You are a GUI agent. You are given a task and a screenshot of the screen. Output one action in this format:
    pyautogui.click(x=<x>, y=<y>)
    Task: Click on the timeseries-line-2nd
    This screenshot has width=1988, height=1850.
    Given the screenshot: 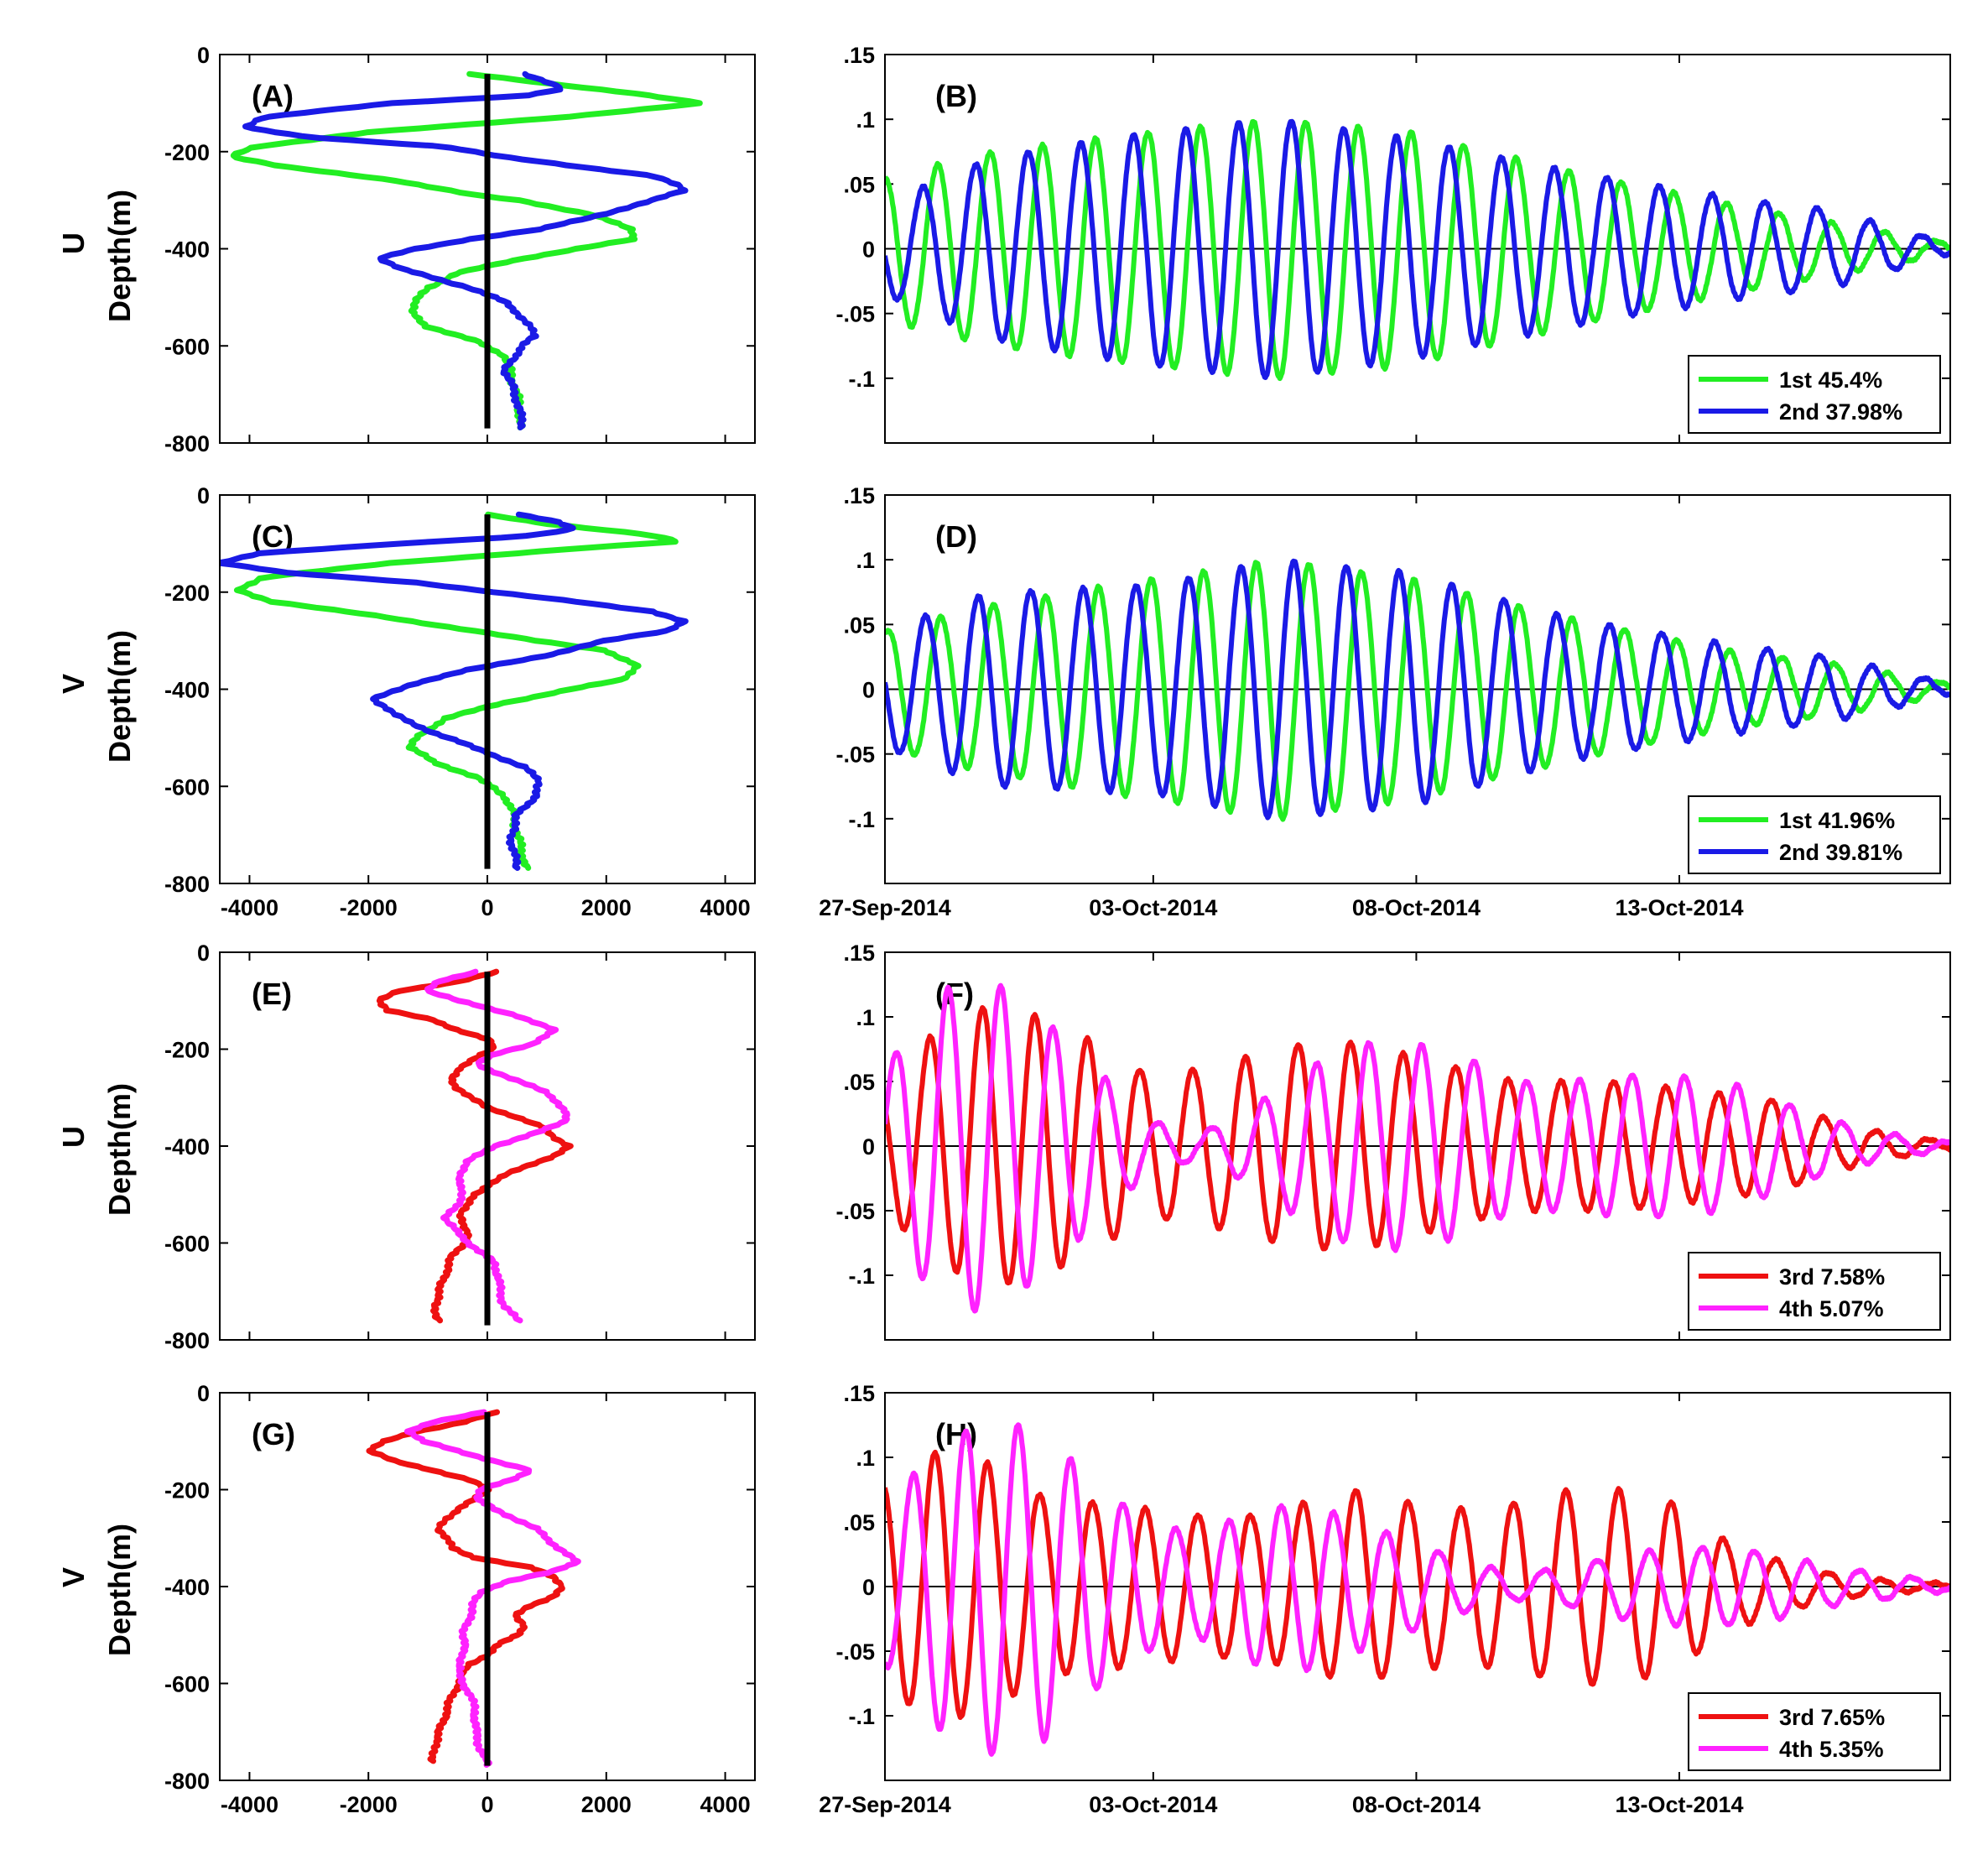 What is the action you would take?
    pyautogui.click(x=1418, y=249)
    